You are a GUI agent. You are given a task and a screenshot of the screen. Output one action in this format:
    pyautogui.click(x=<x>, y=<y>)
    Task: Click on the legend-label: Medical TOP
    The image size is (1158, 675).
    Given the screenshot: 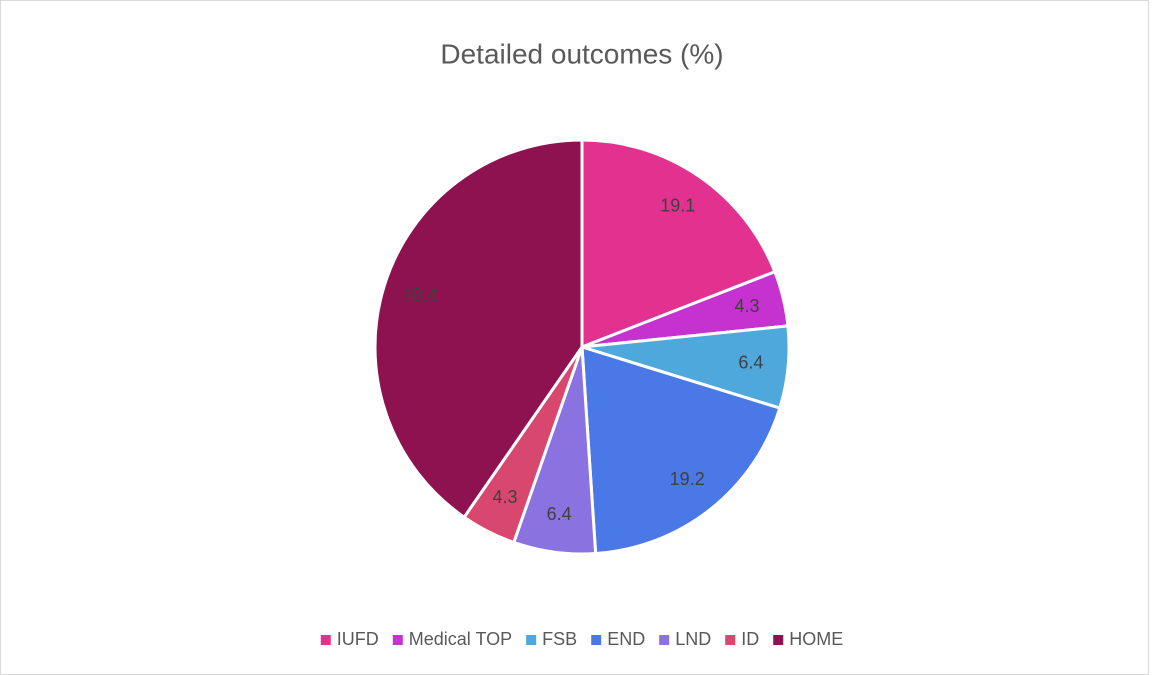 What is the action you would take?
    pyautogui.click(x=460, y=639)
    